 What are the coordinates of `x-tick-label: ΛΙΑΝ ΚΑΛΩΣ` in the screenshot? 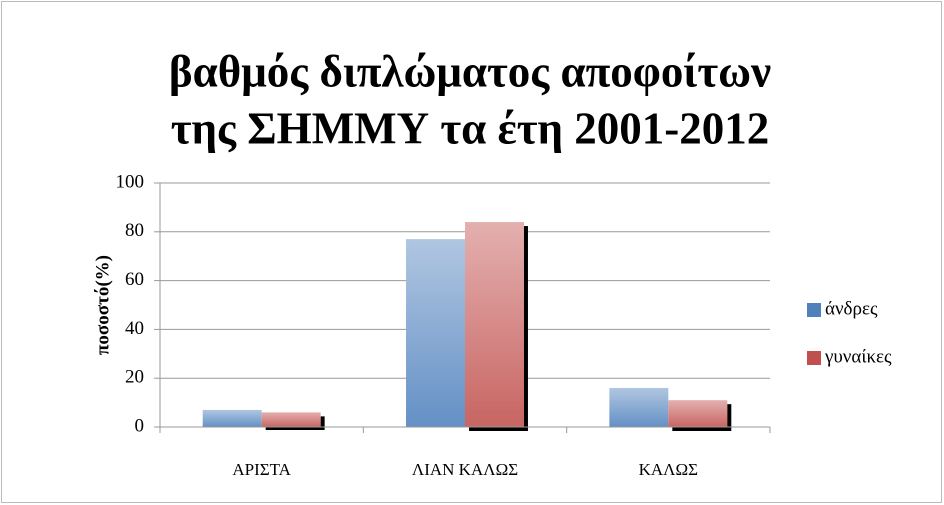 It's located at (465, 469).